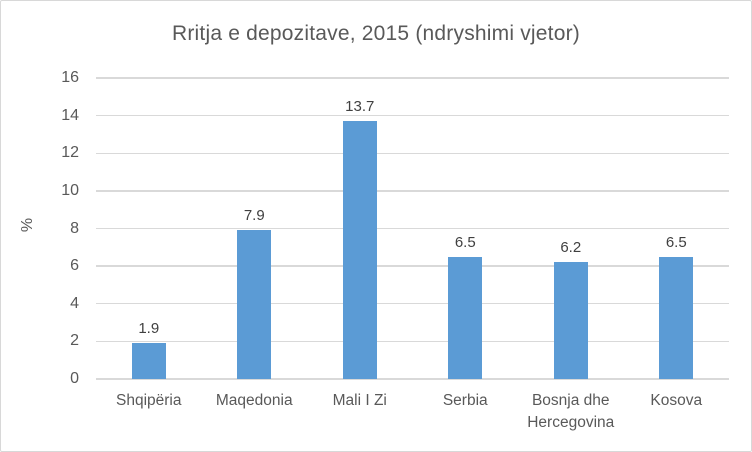  Describe the element at coordinates (149, 329) in the screenshot. I see `bar-value-label: 1.9` at that location.